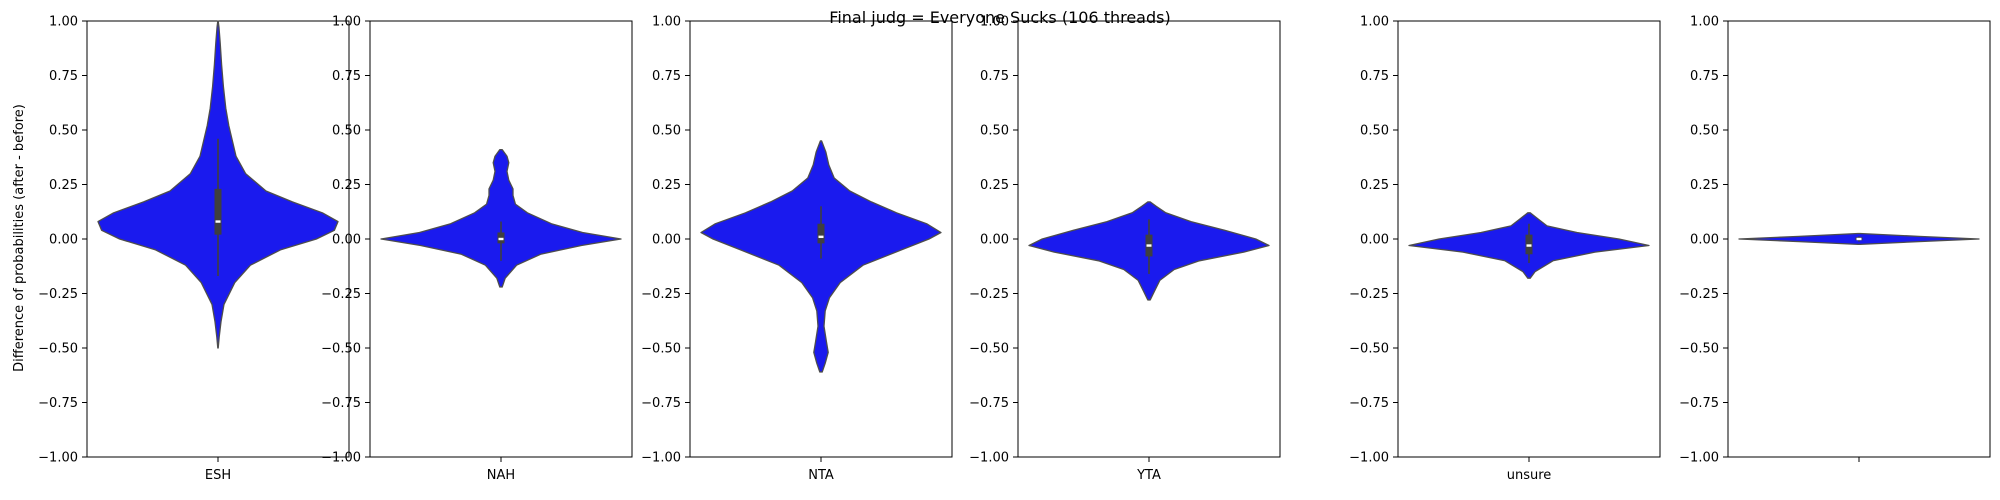 This screenshot has height=500, width=2000. I want to click on x-tick-label: NTA, so click(821, 475).